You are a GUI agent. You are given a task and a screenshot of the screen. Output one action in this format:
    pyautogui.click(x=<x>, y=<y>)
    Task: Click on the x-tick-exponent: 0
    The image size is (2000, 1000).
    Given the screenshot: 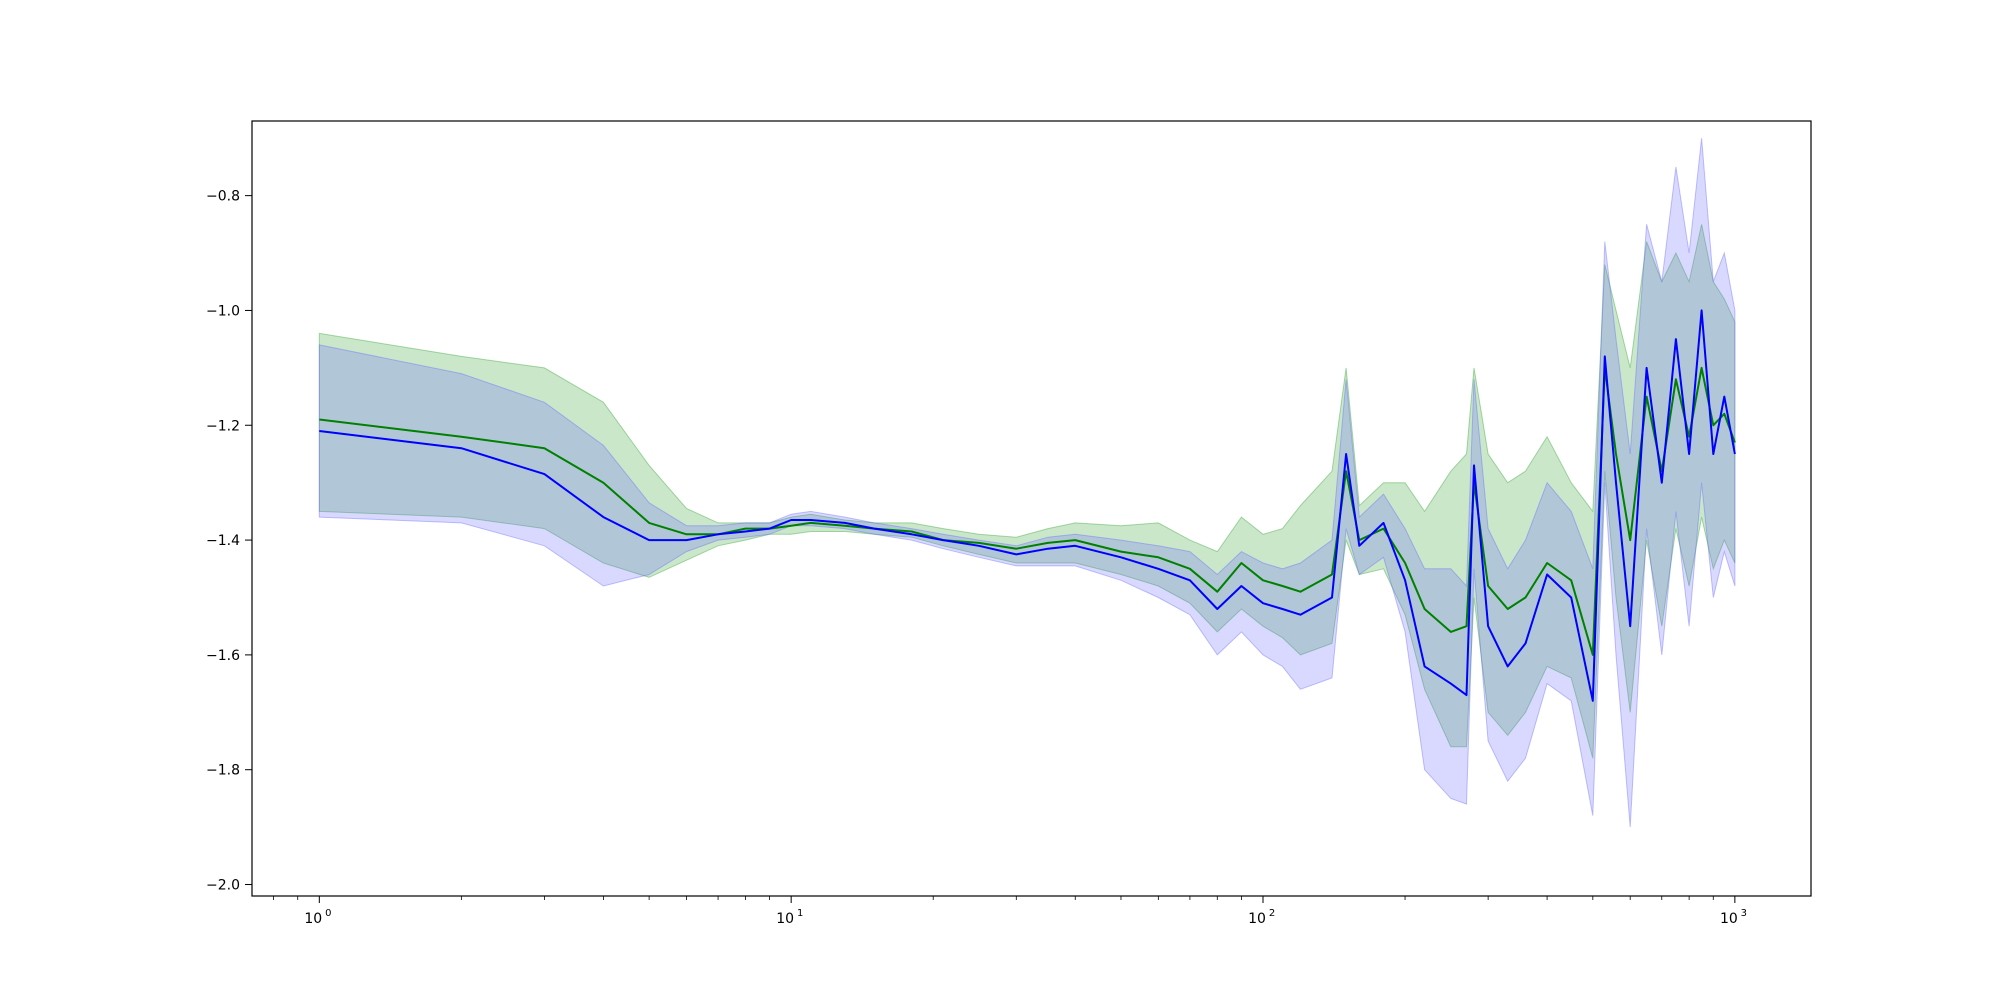 What is the action you would take?
    pyautogui.click(x=328, y=913)
    